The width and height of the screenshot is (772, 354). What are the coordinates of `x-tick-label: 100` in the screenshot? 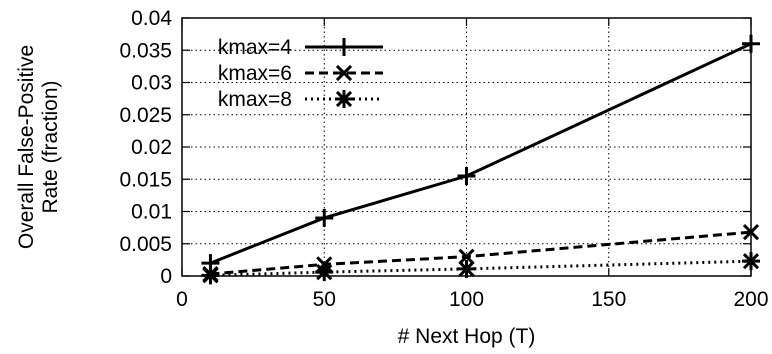 It's located at (466, 299).